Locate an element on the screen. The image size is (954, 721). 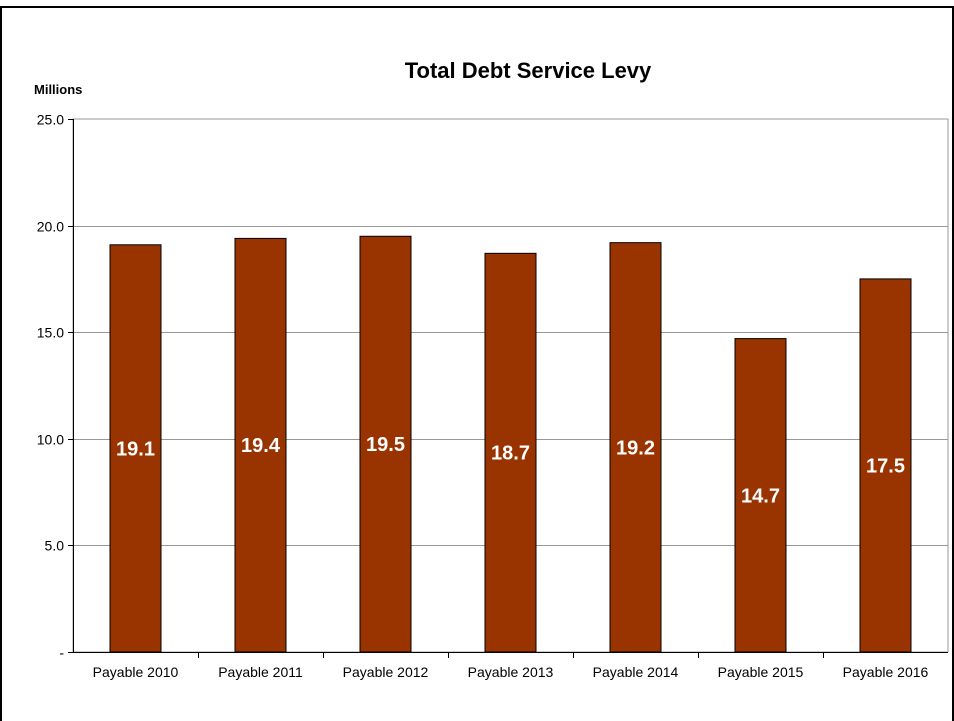
y-tick-label: - is located at coordinates (61, 653).